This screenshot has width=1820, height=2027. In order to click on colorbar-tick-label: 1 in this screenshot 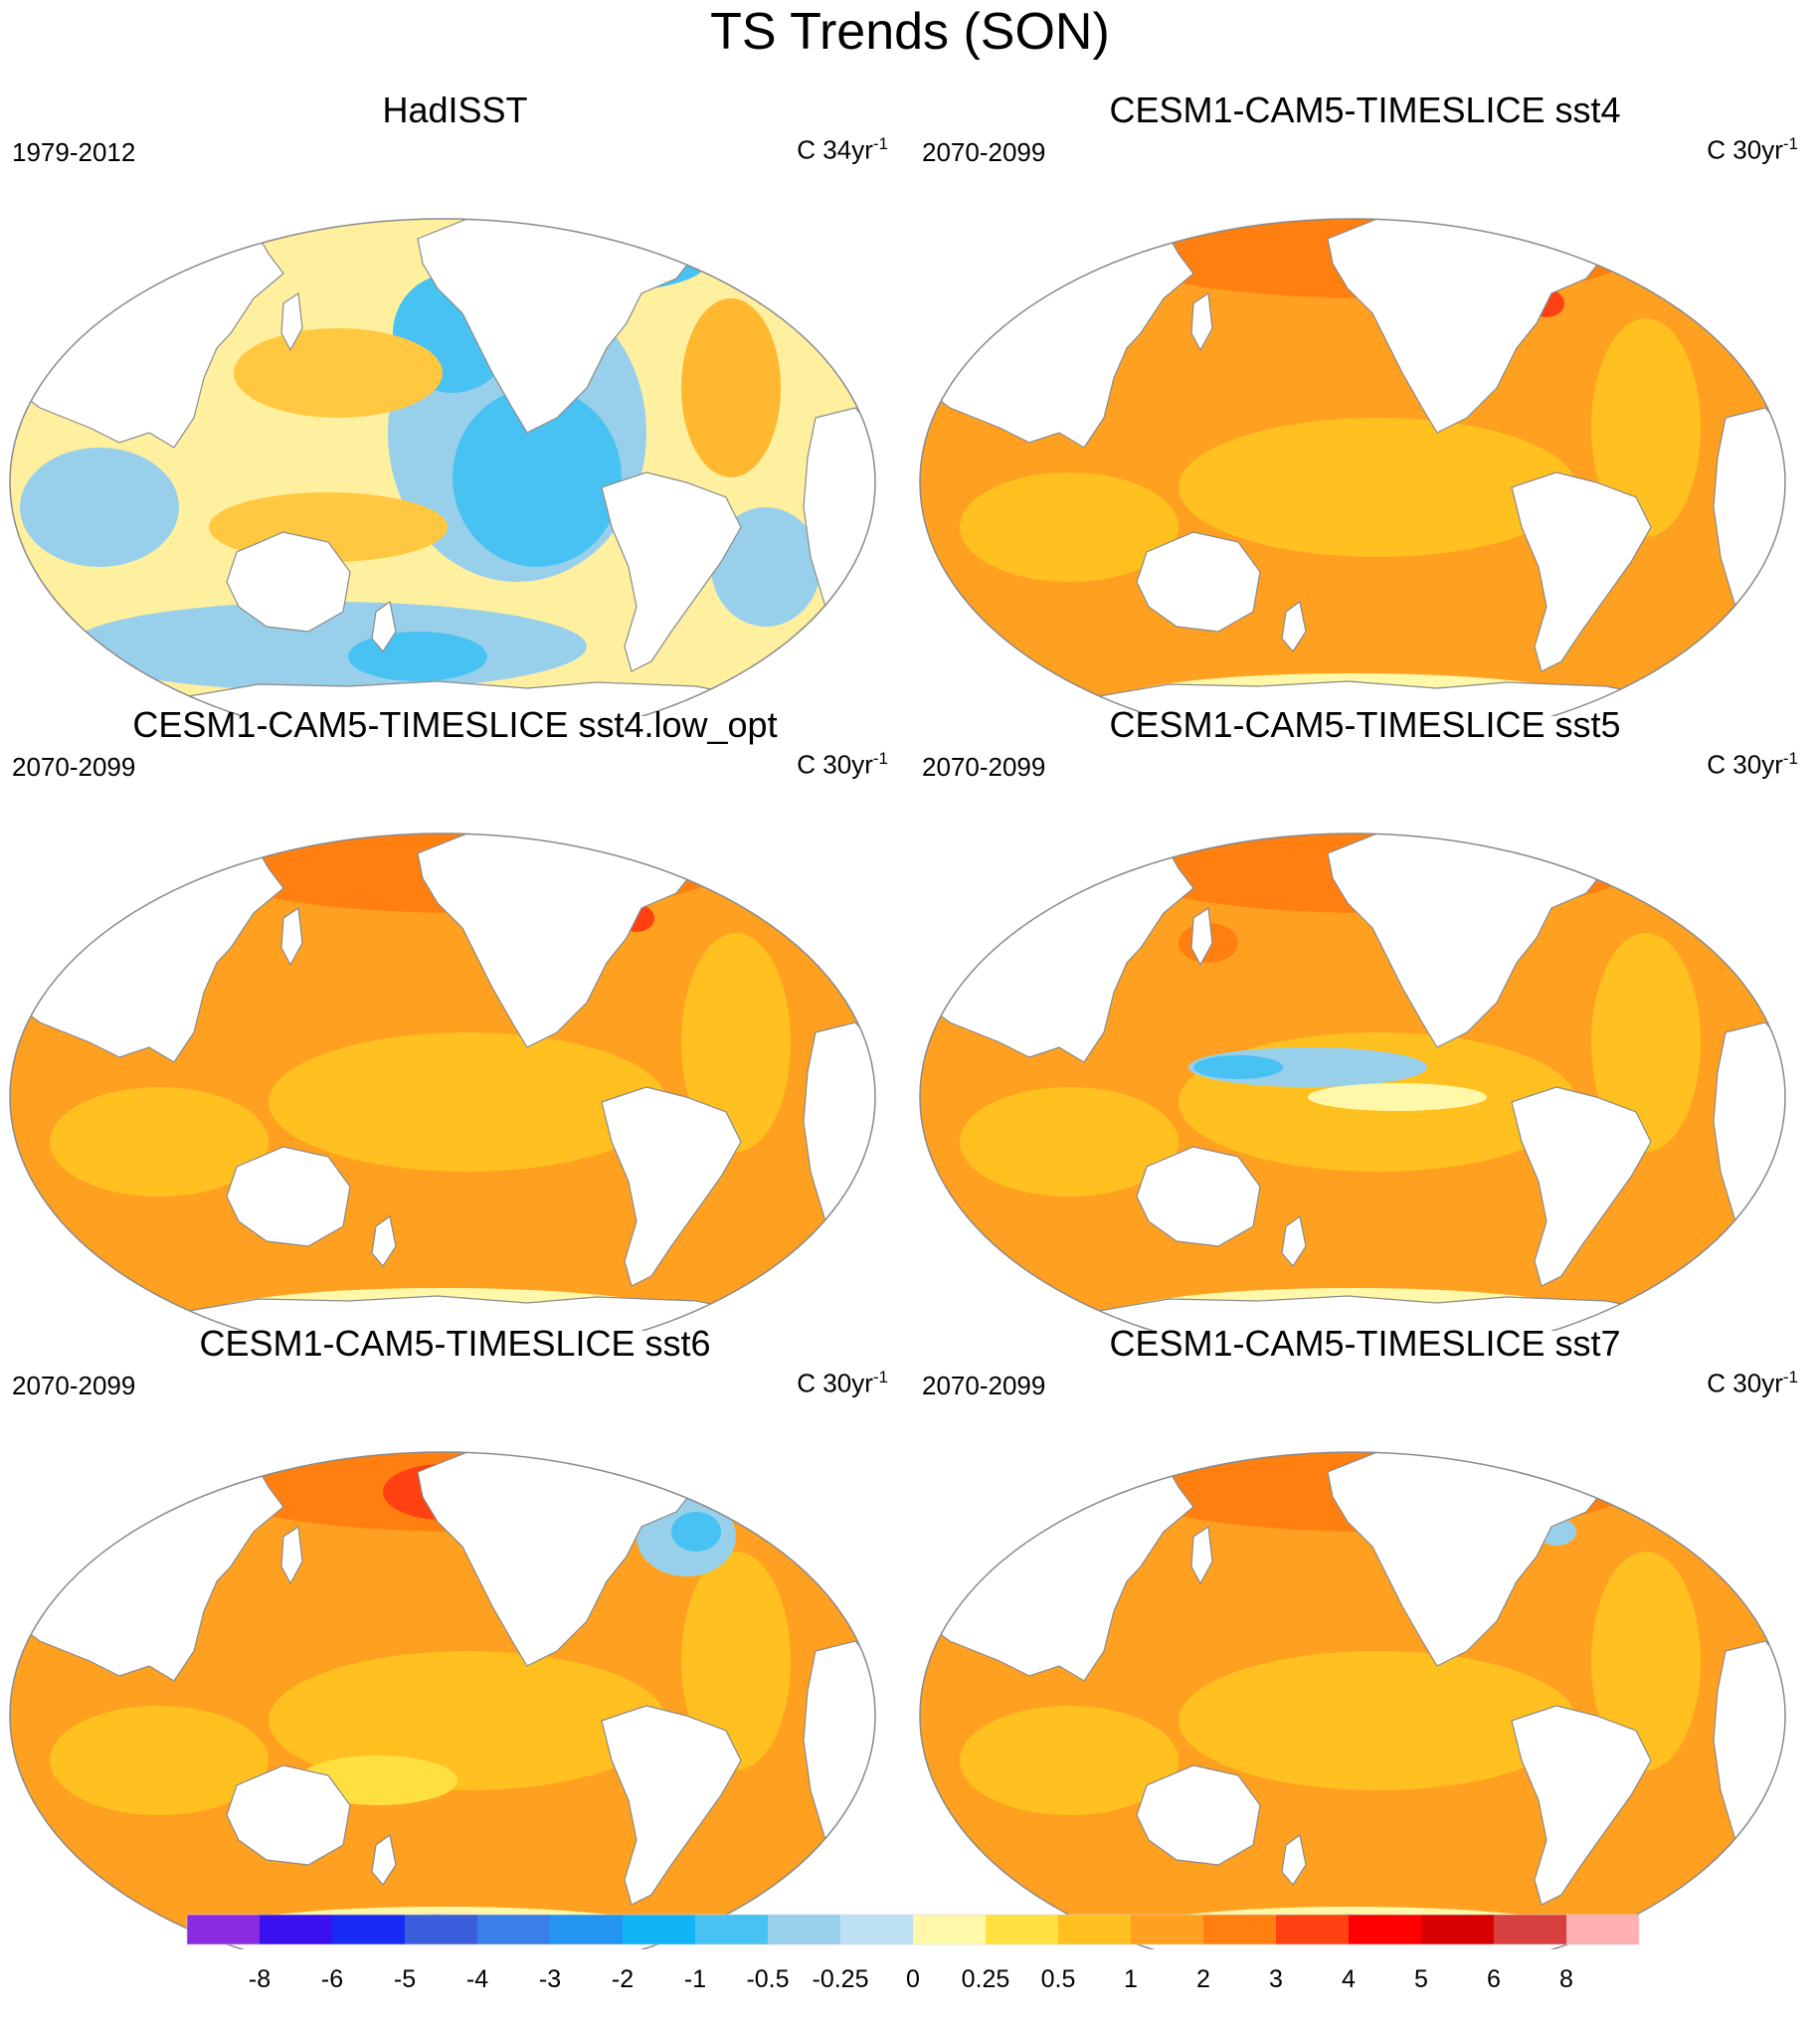, I will do `click(1131, 1979)`.